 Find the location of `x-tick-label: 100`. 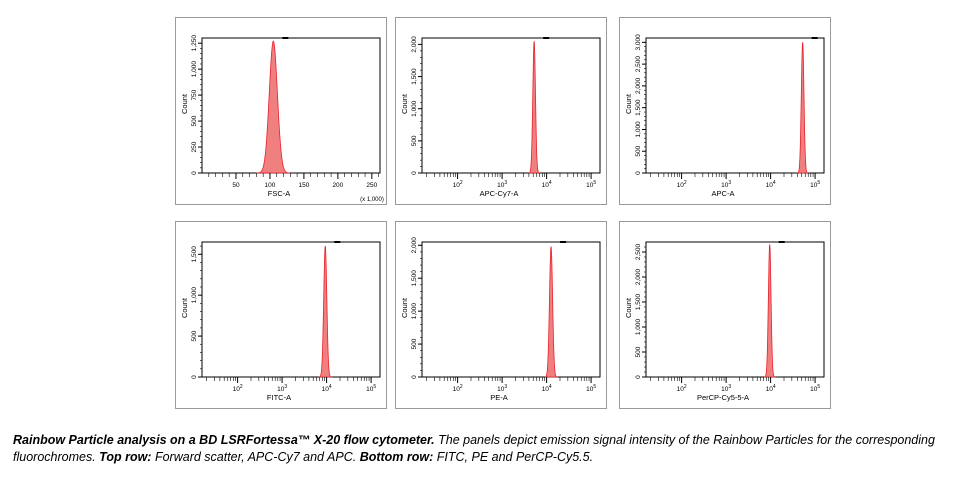

x-tick-label: 100 is located at coordinates (270, 185).